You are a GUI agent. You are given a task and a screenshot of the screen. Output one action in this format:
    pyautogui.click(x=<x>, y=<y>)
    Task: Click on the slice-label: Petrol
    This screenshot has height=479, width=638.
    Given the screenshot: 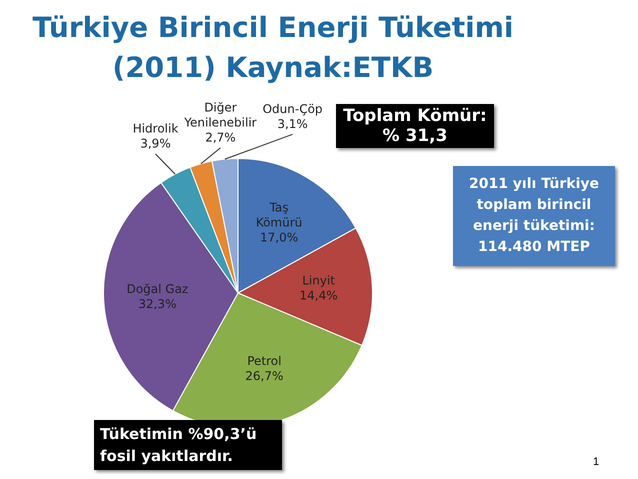 What is the action you would take?
    pyautogui.click(x=264, y=361)
    